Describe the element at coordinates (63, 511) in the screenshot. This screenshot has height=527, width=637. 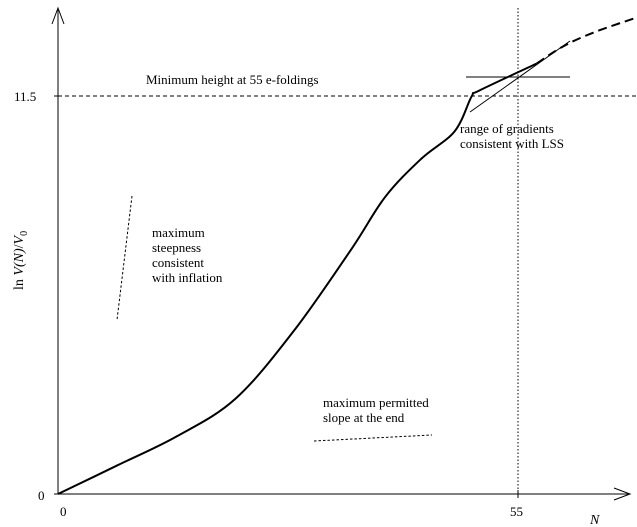
I see `x-tick-label-0: 0` at that location.